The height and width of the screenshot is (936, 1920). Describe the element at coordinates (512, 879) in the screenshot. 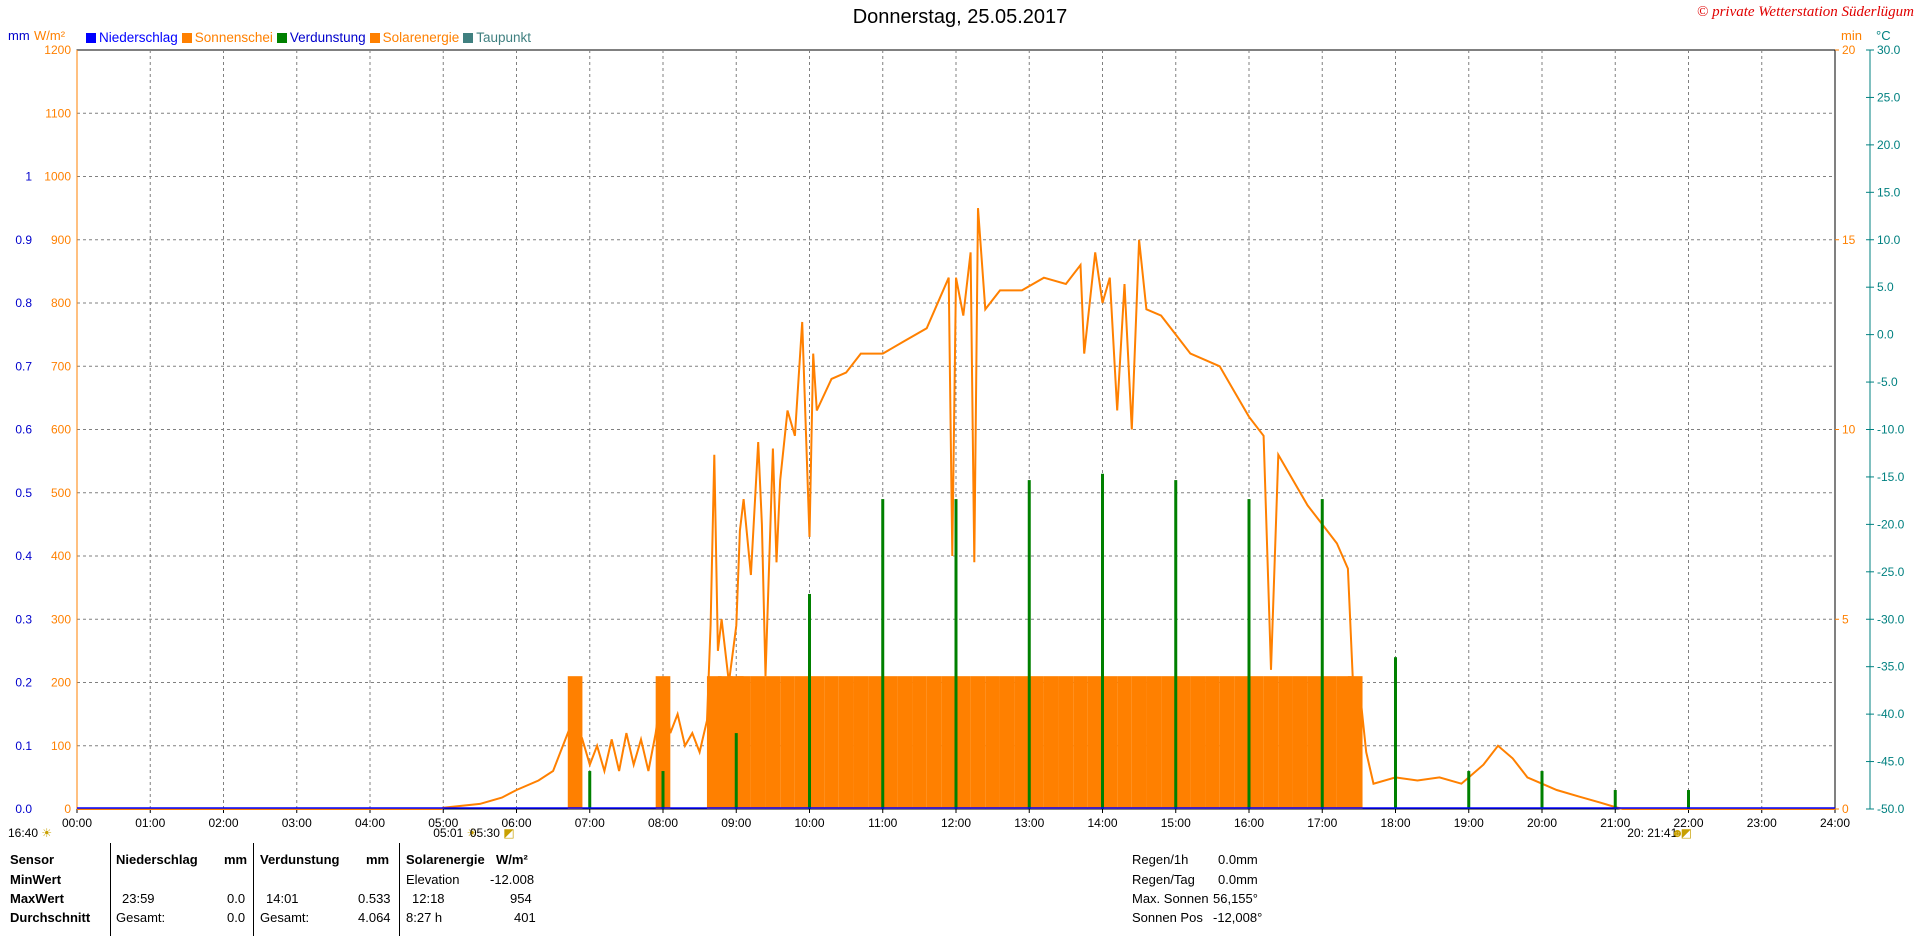

I see `cell-elevation-value: -12.008` at that location.